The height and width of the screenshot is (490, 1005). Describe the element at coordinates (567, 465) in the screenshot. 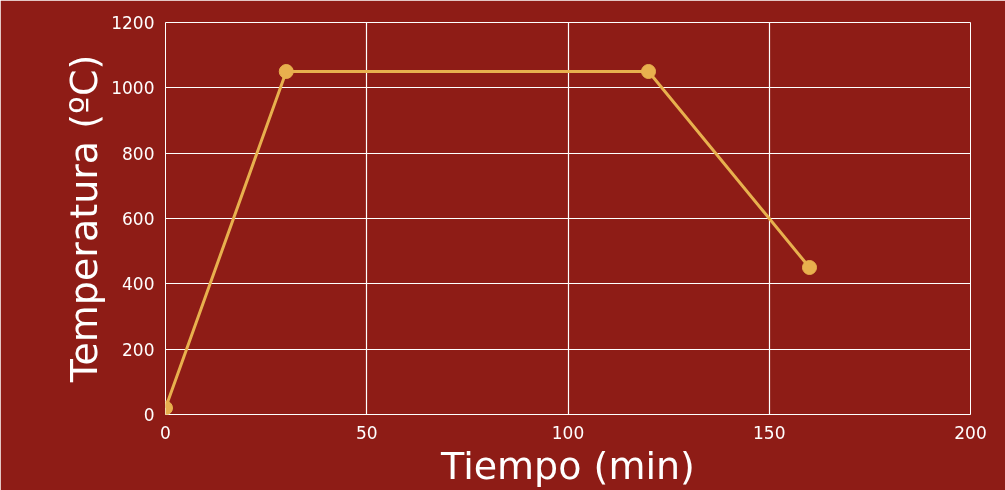

I see `x-axis-title: Tiempo (min)` at that location.